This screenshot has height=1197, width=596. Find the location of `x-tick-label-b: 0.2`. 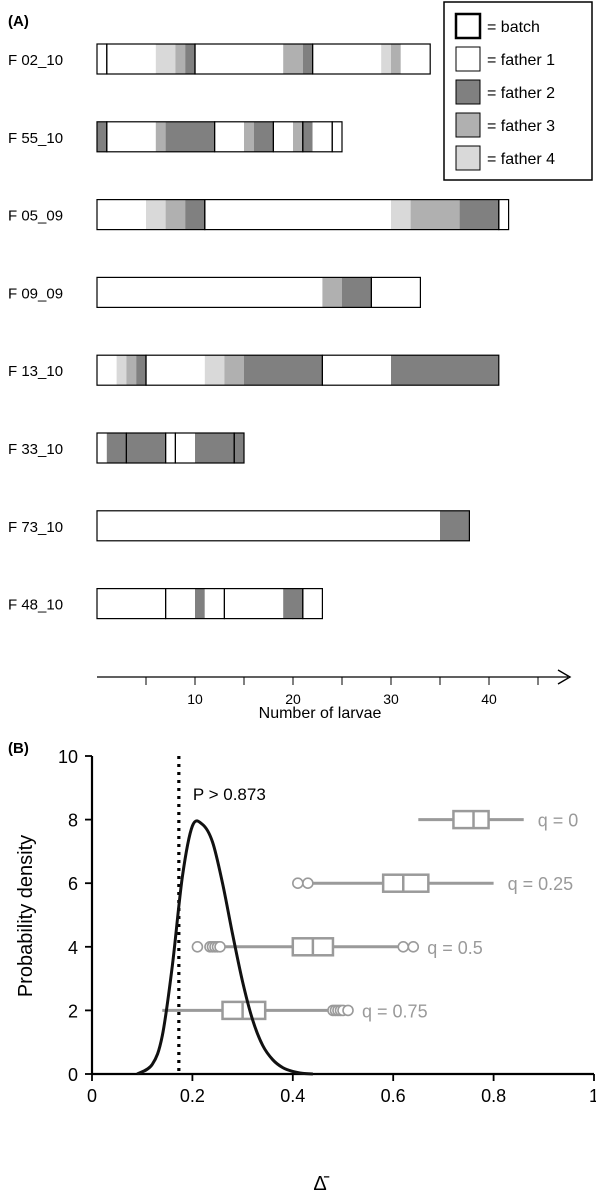

x-tick-label-b: 0.2 is located at coordinates (192, 1096).